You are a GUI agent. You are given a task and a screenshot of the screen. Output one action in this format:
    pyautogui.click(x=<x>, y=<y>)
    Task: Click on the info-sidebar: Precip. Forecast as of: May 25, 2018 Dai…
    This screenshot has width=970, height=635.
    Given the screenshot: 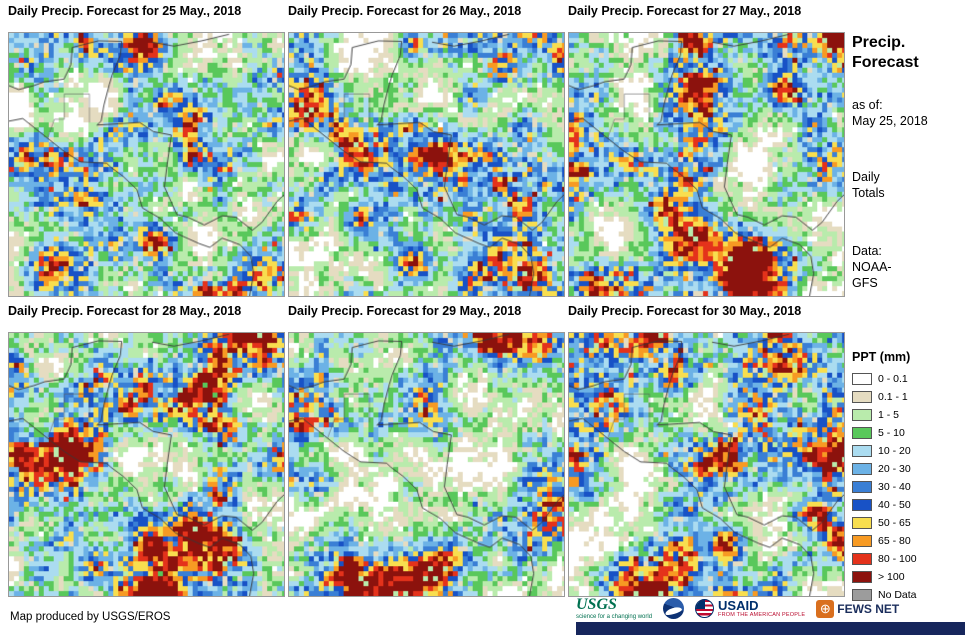 What is the action you would take?
    pyautogui.click(x=909, y=145)
    